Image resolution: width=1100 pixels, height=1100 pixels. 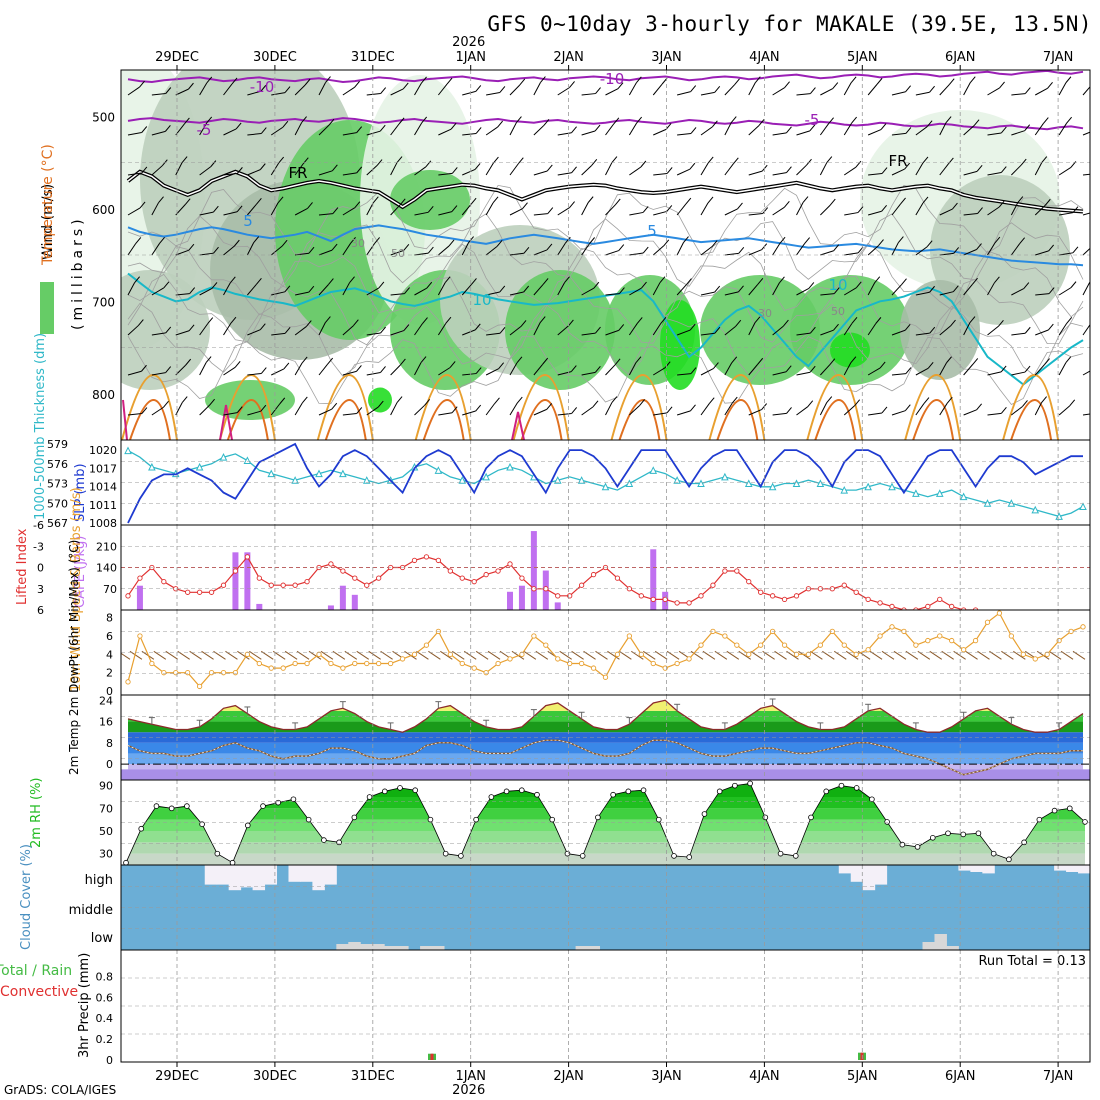 I want to click on cloud-low-gap, so click(x=402, y=948).